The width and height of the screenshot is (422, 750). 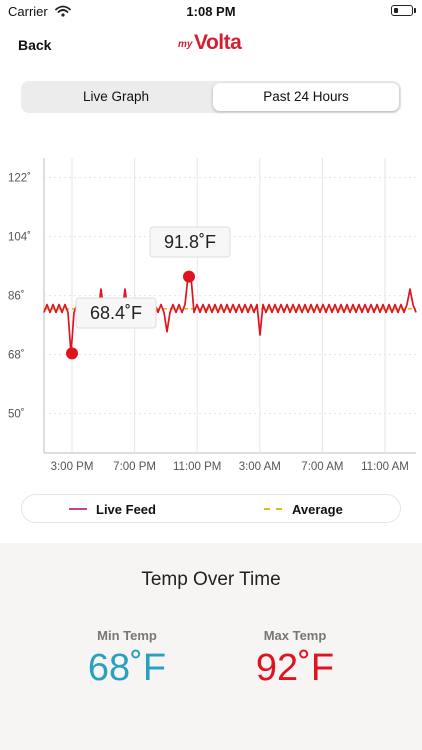 I want to click on stats-title: Temp Over Time, so click(x=211, y=579).